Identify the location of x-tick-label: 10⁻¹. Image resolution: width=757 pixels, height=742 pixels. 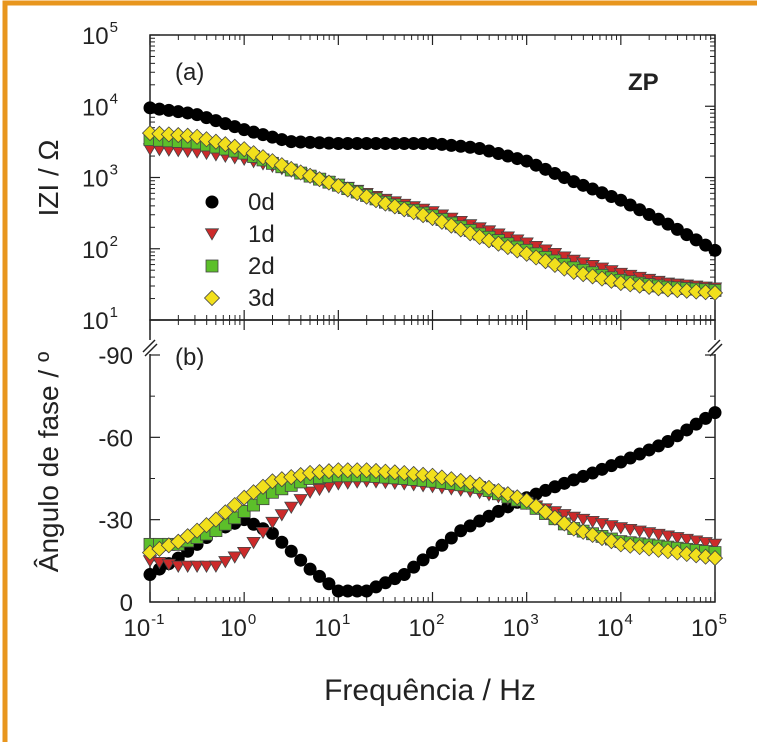
(143, 626).